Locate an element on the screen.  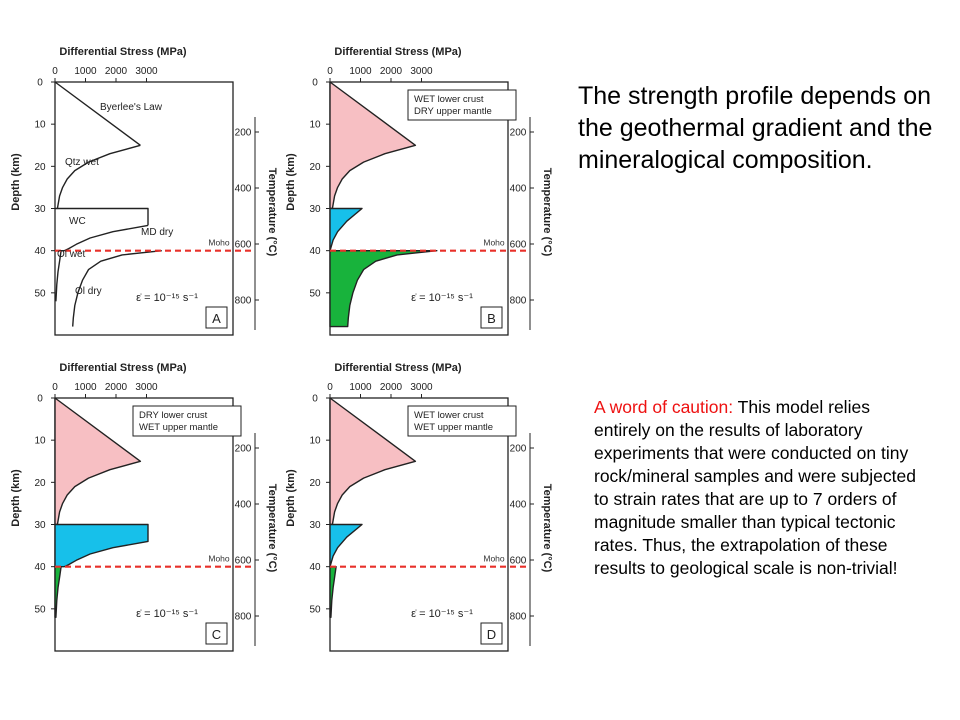
annotation-label: Ol wet is located at coordinates (71, 254).